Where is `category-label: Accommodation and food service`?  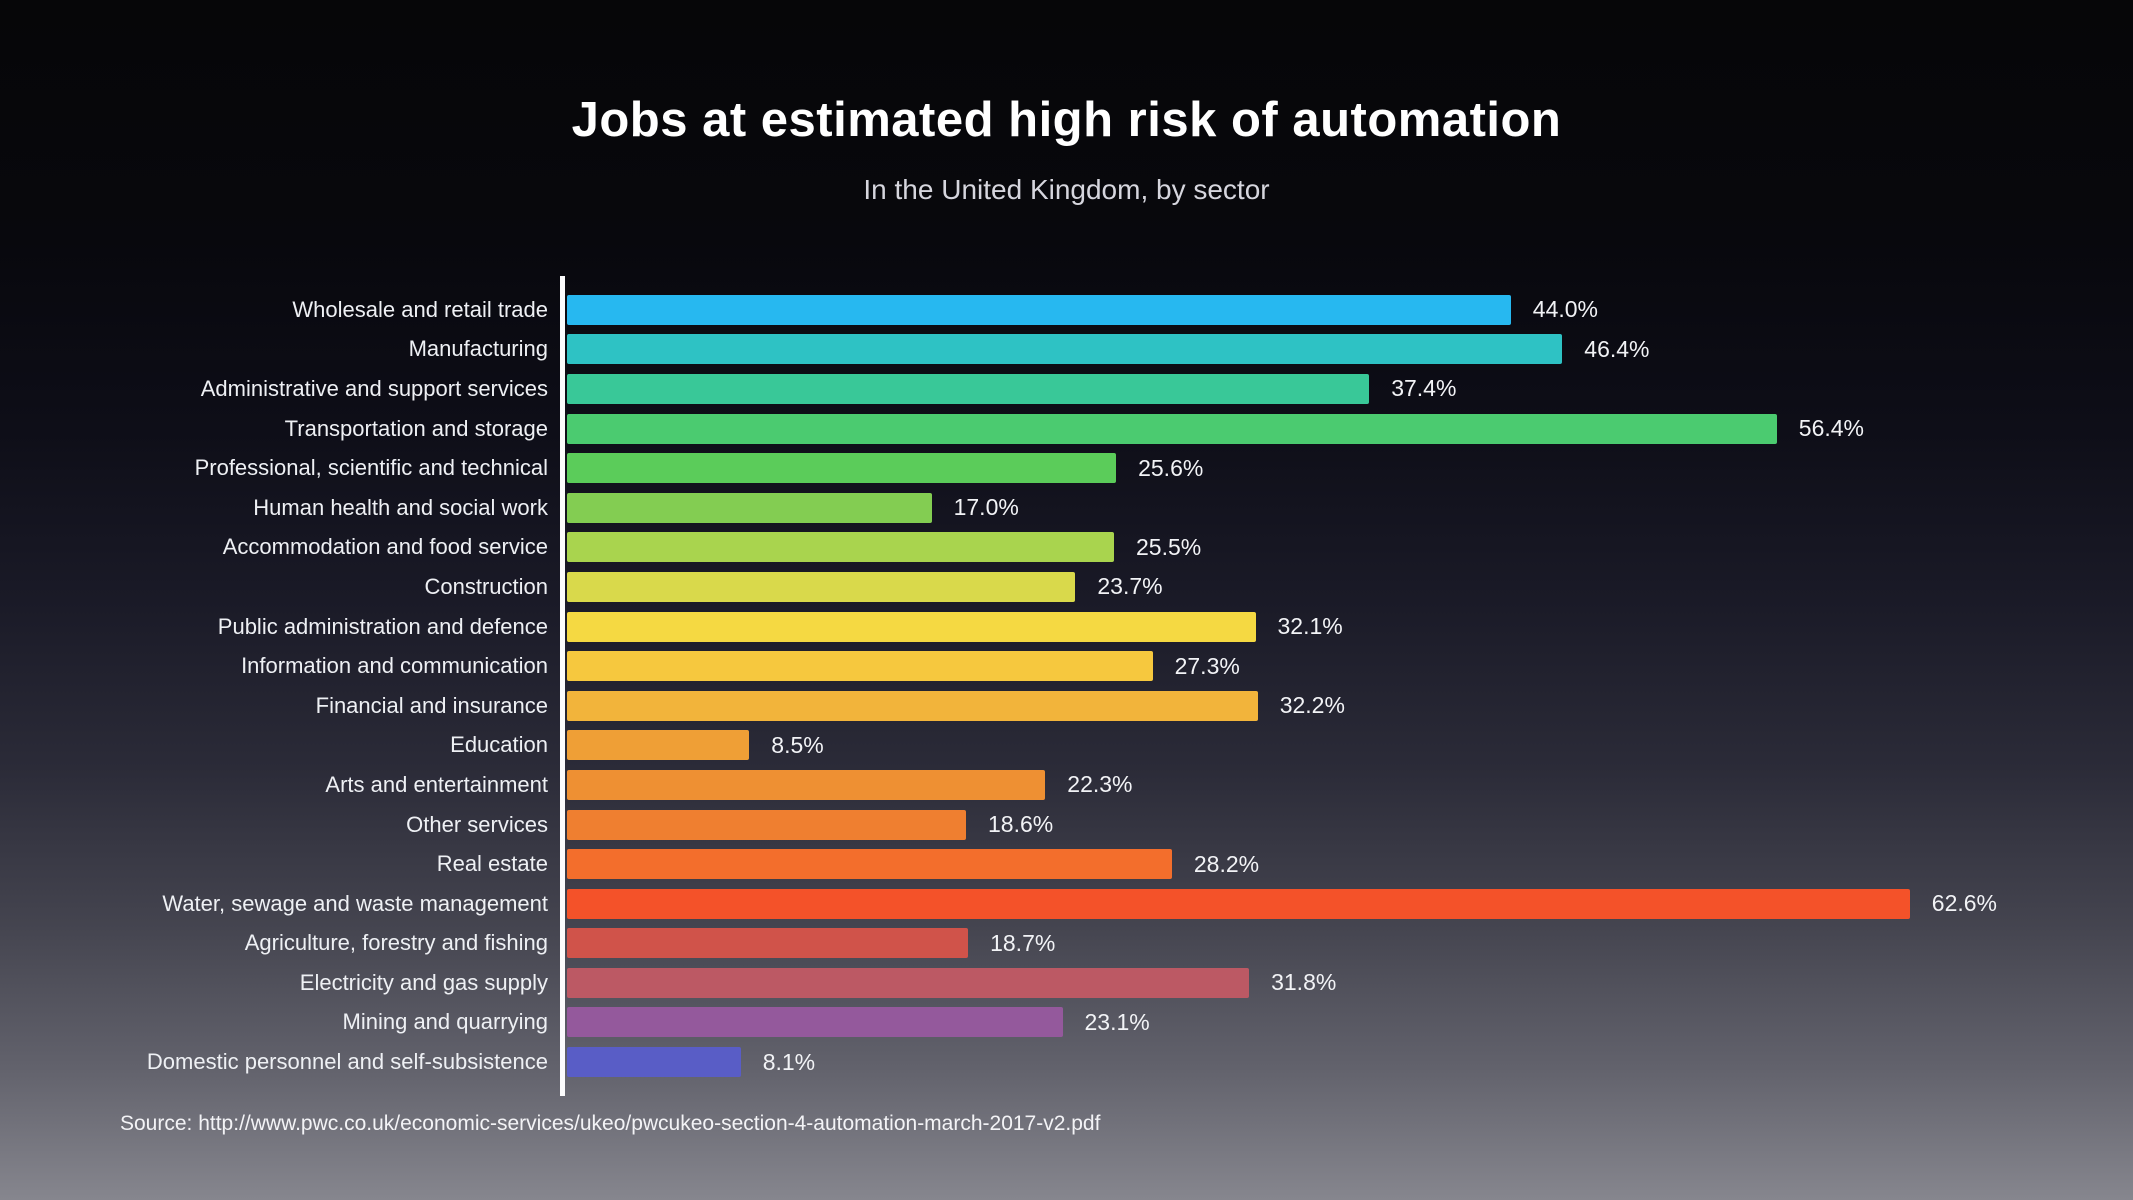
category-label: Accommodation and food service is located at coordinates (385, 547).